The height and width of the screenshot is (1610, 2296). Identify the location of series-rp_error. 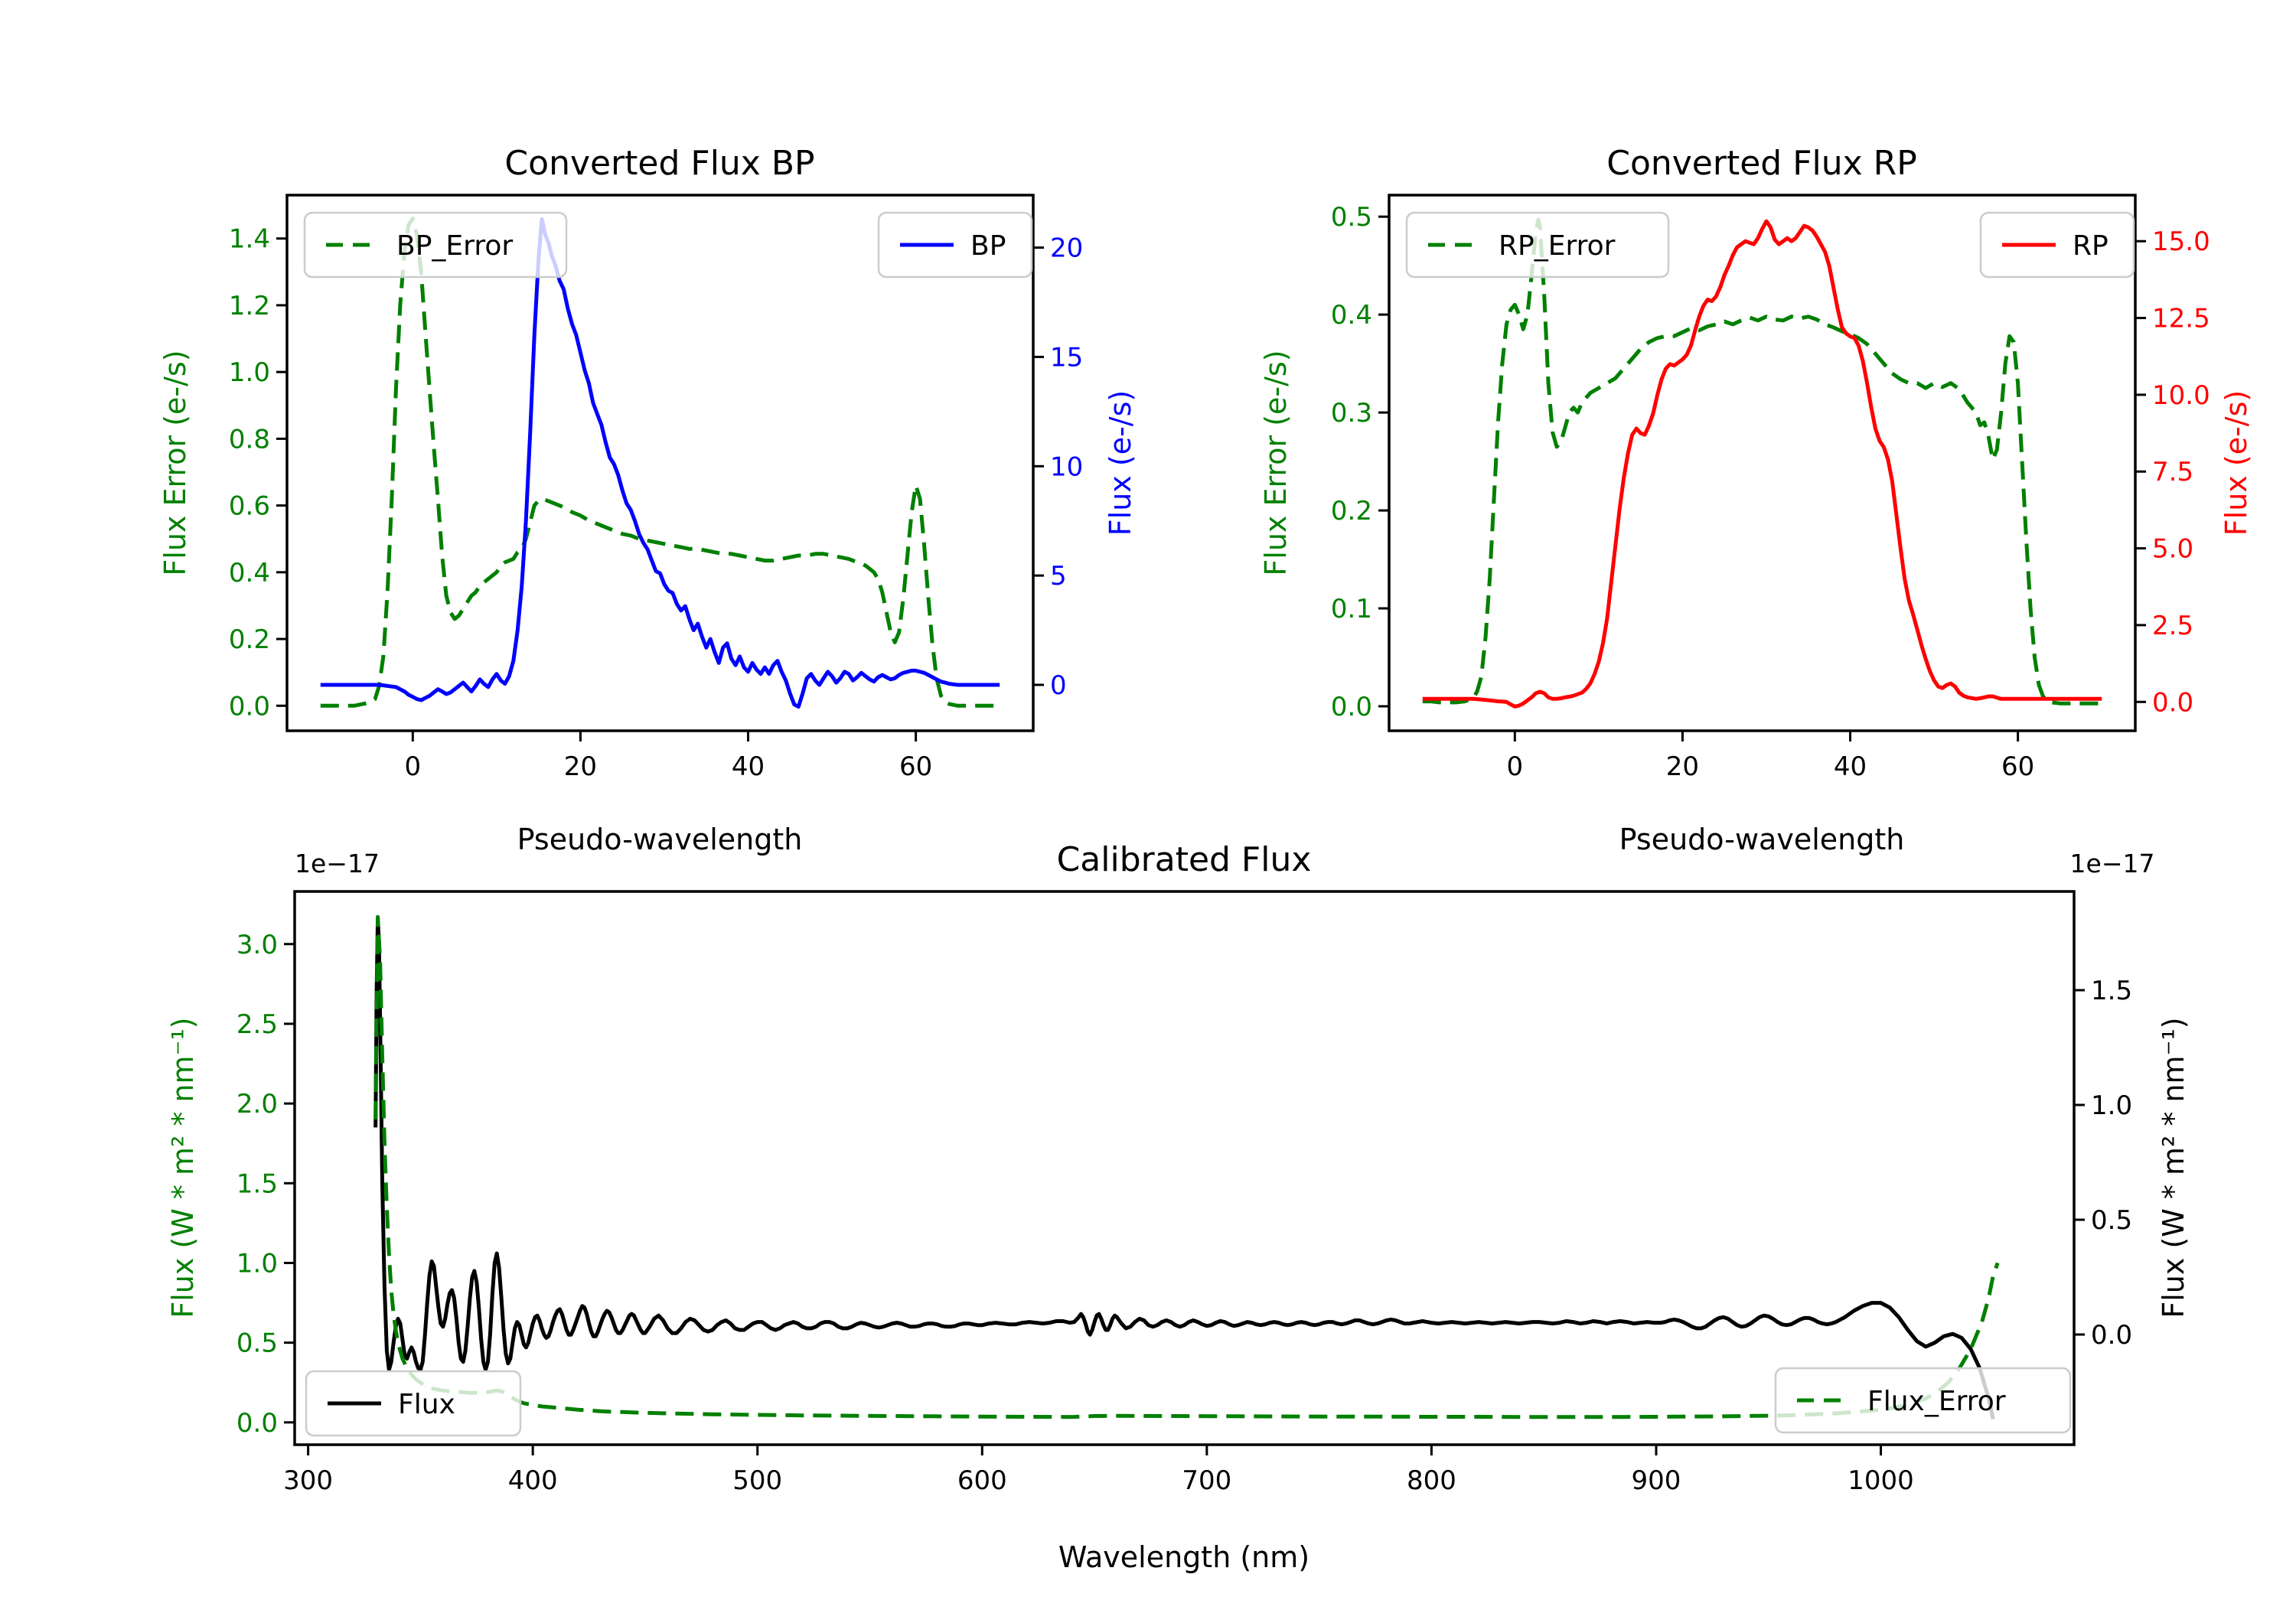
(1762, 461).